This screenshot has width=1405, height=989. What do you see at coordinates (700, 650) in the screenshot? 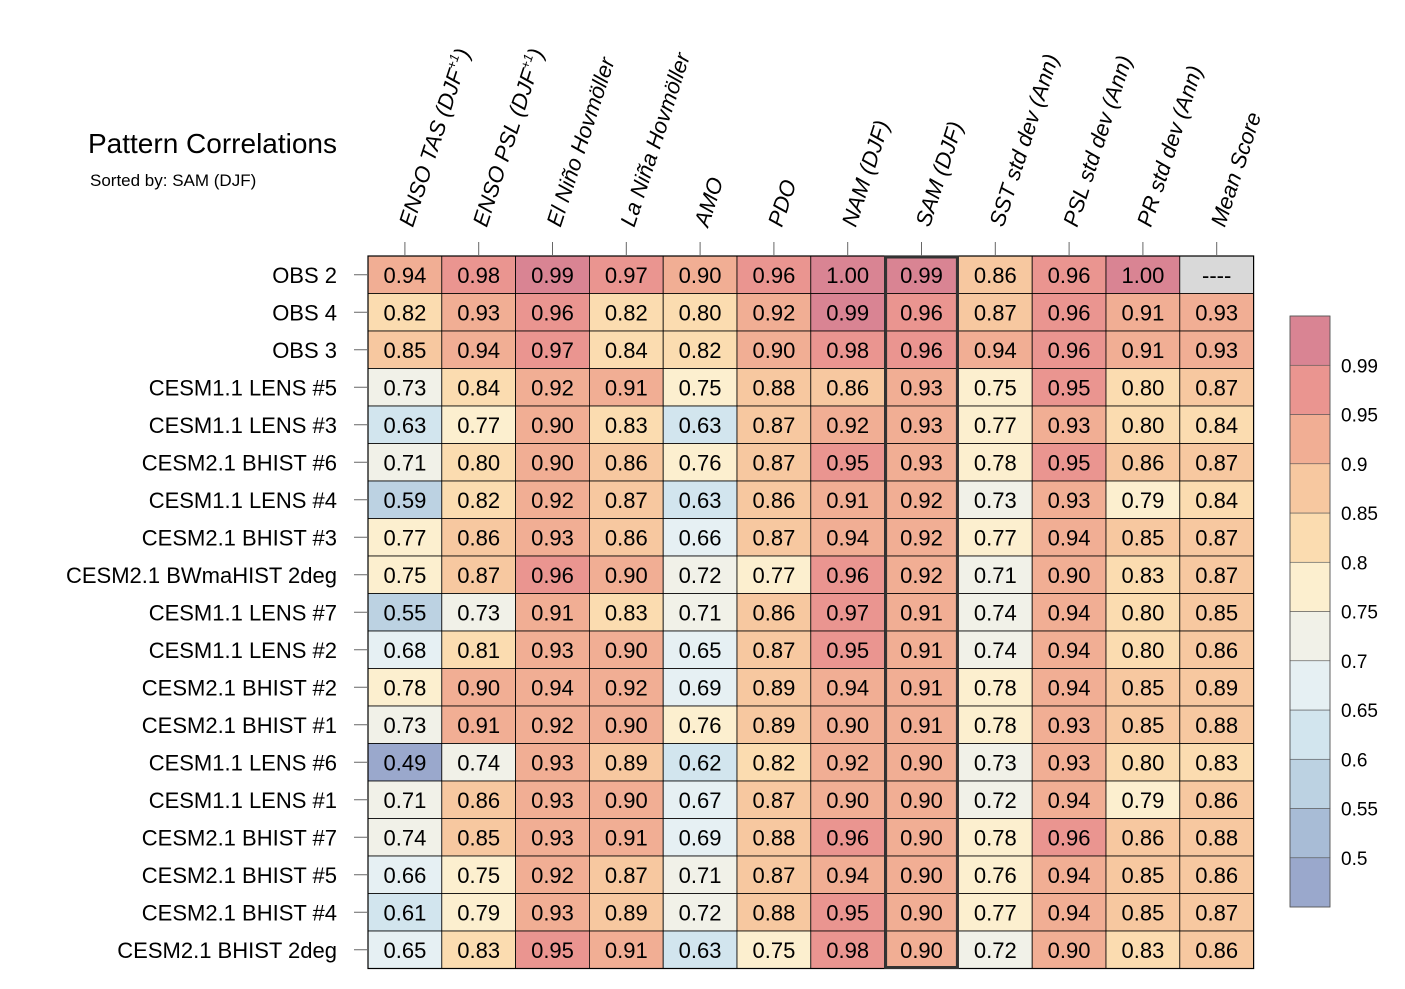
I see `cell-value: 0.65` at bounding box center [700, 650].